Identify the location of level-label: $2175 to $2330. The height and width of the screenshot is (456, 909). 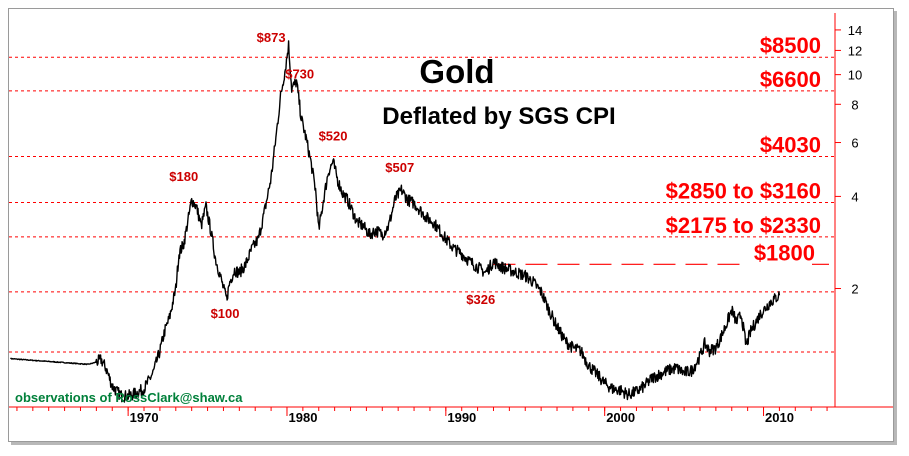
(743, 225).